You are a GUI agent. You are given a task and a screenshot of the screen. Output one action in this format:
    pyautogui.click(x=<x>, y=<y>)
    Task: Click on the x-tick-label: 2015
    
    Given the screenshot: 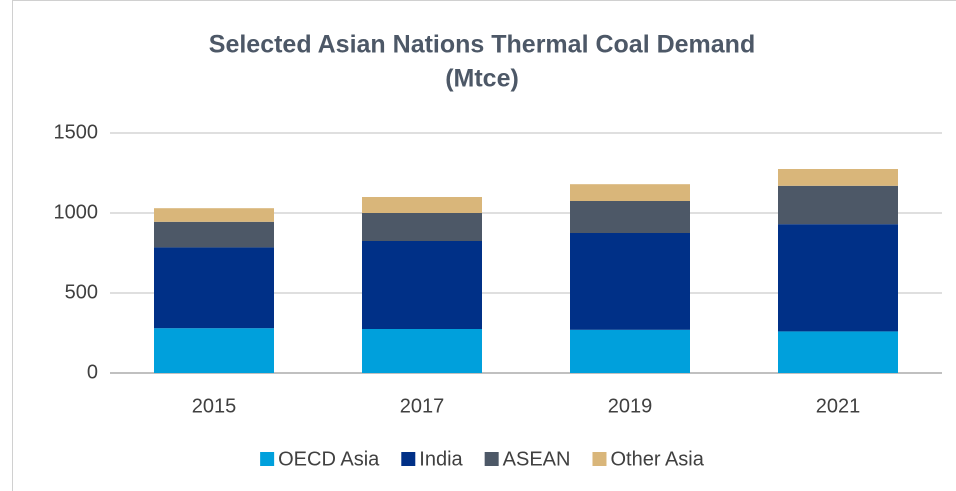 What is the action you would take?
    pyautogui.click(x=214, y=406)
    